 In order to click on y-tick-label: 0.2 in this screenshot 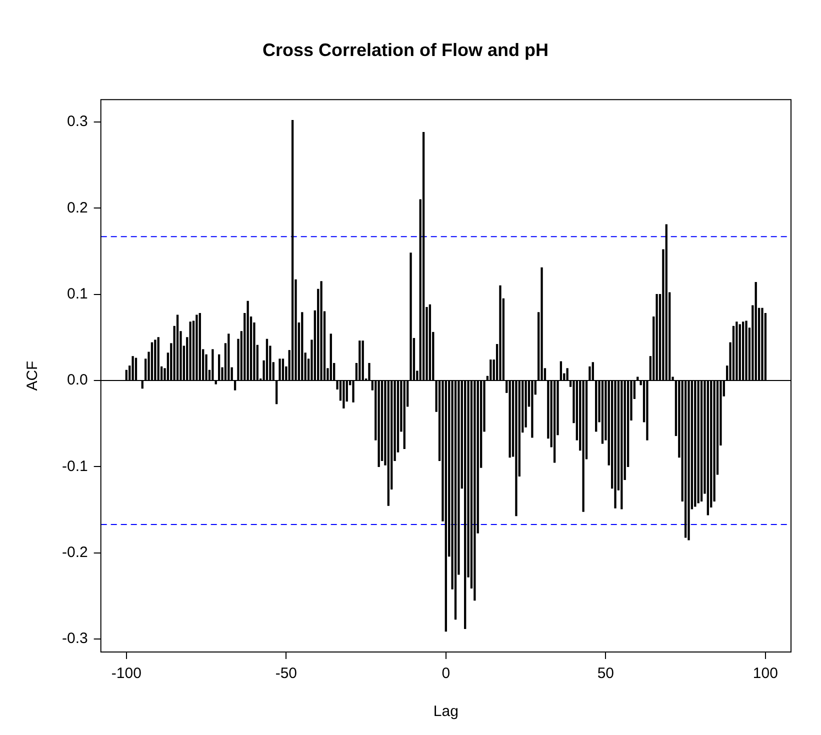, I will do `click(77, 207)`.